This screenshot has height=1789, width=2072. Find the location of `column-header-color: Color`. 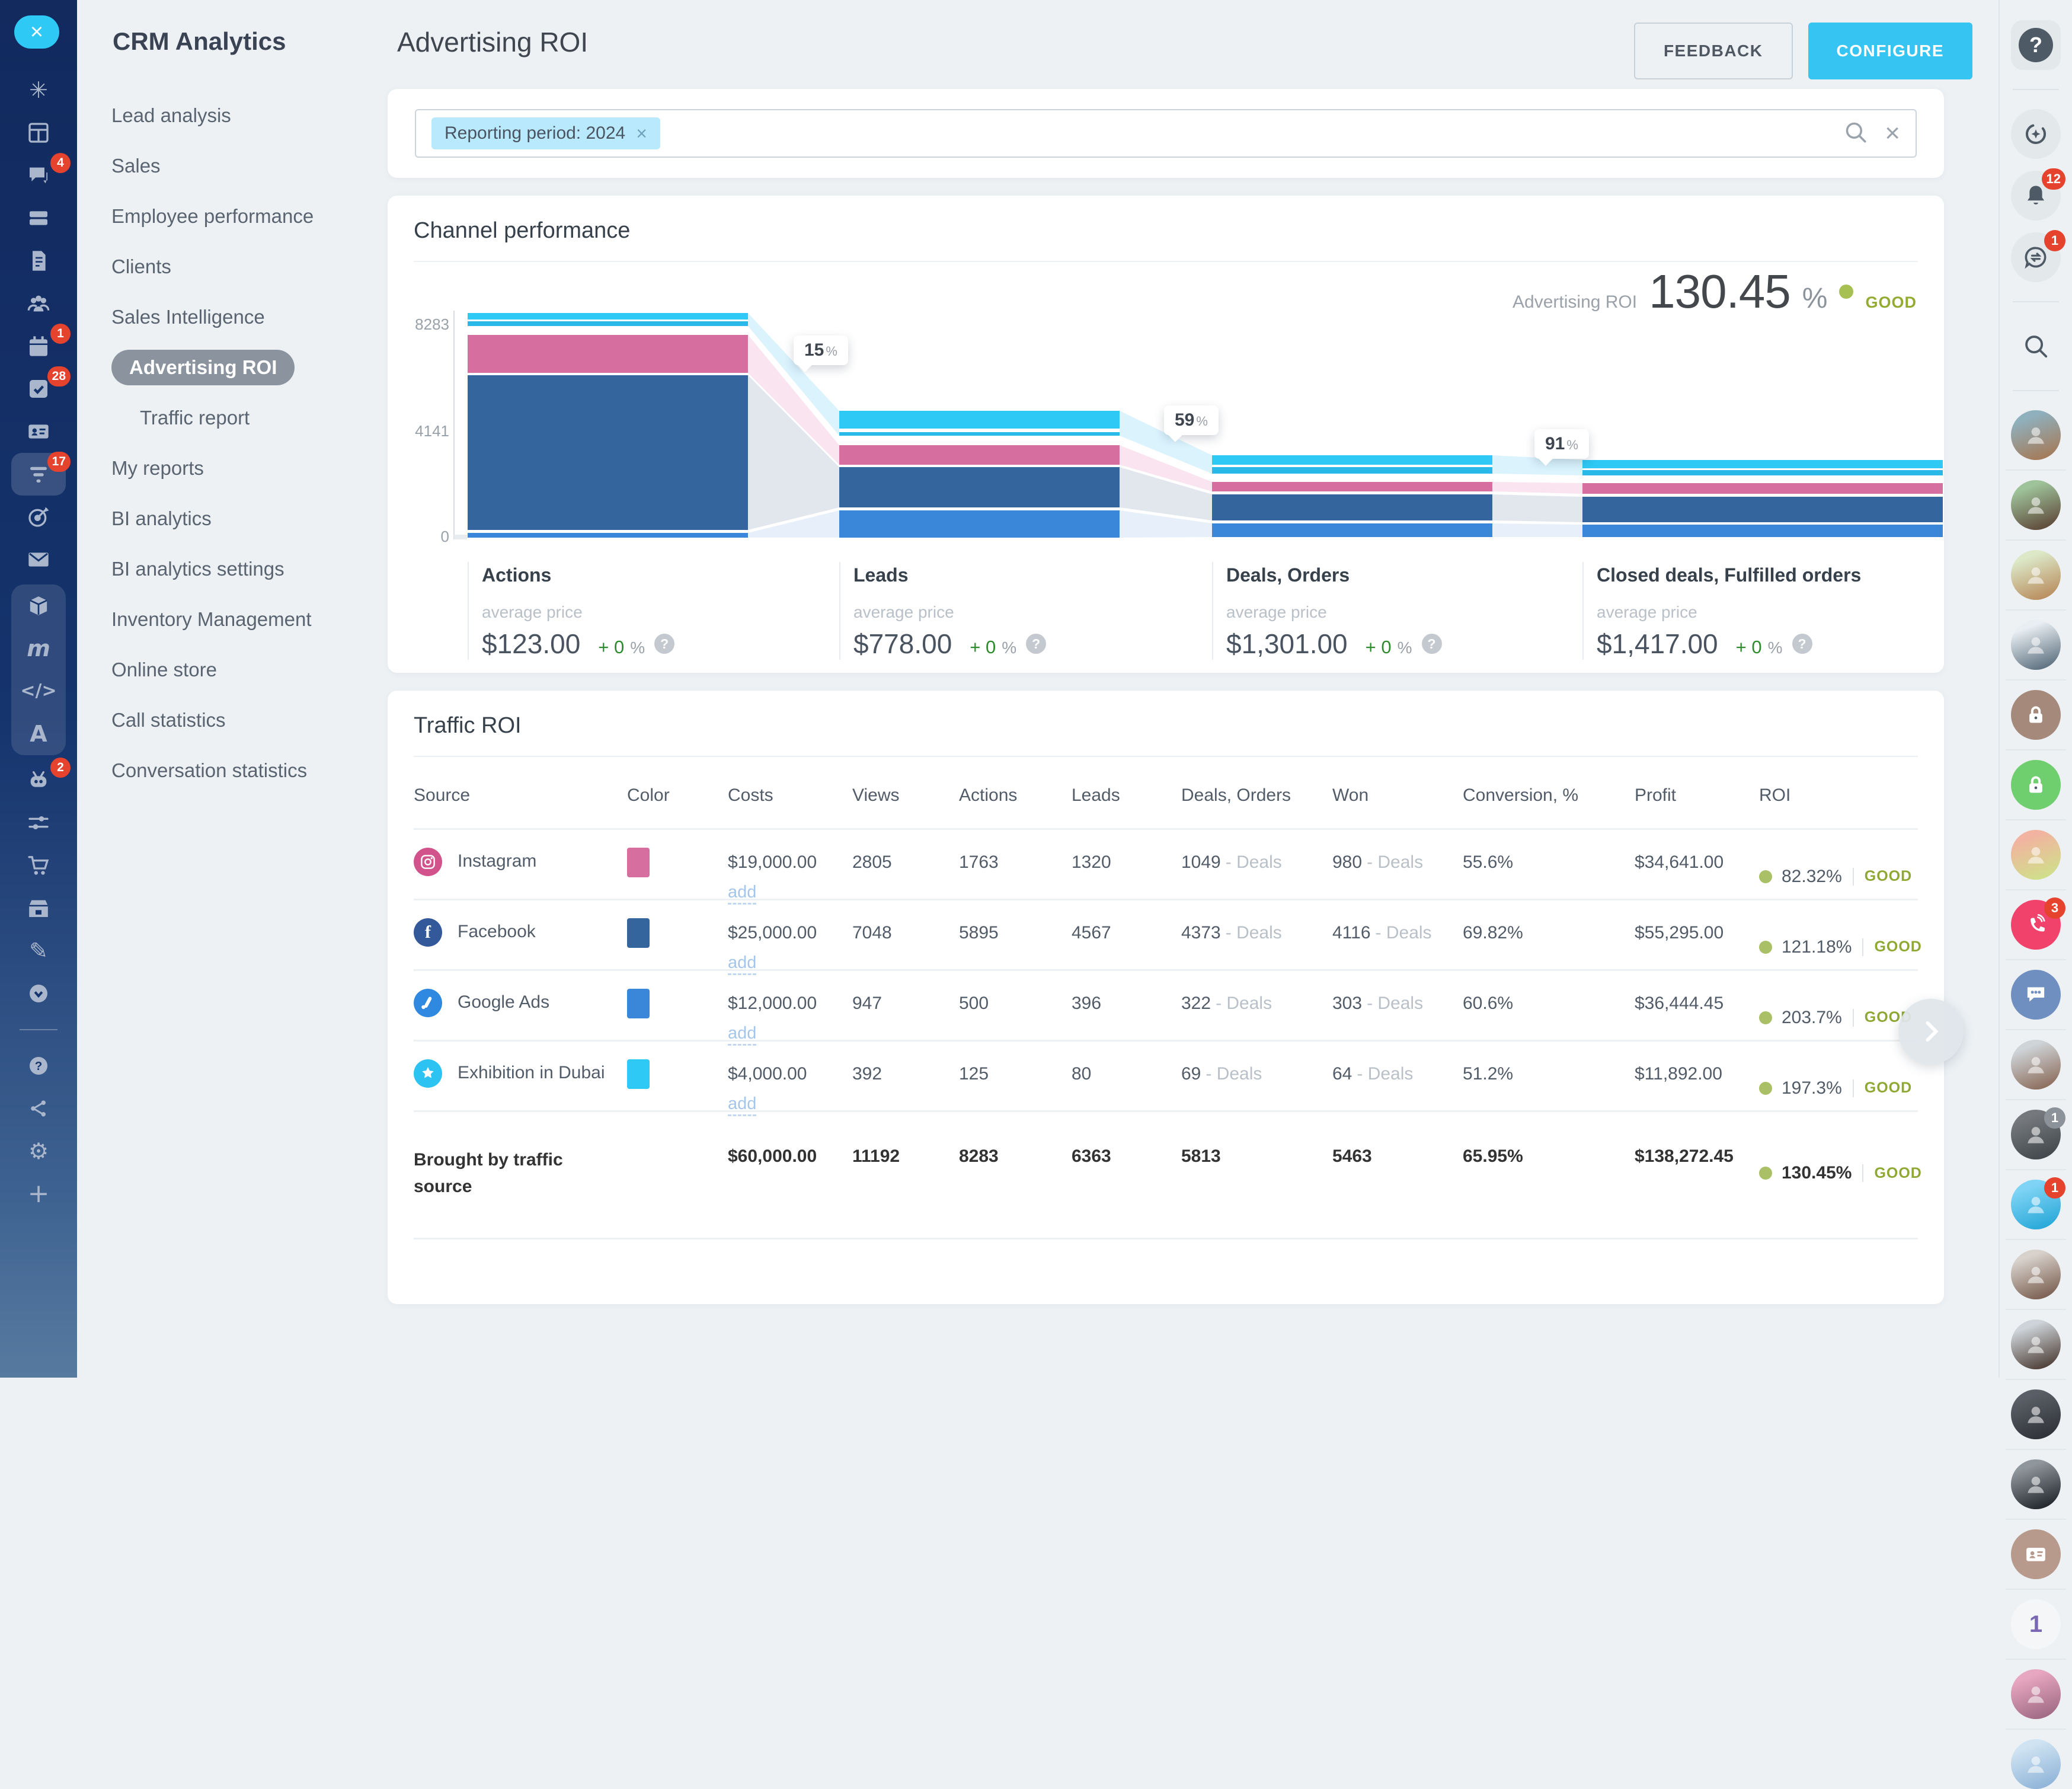

column-header-color: Color is located at coordinates (648, 795).